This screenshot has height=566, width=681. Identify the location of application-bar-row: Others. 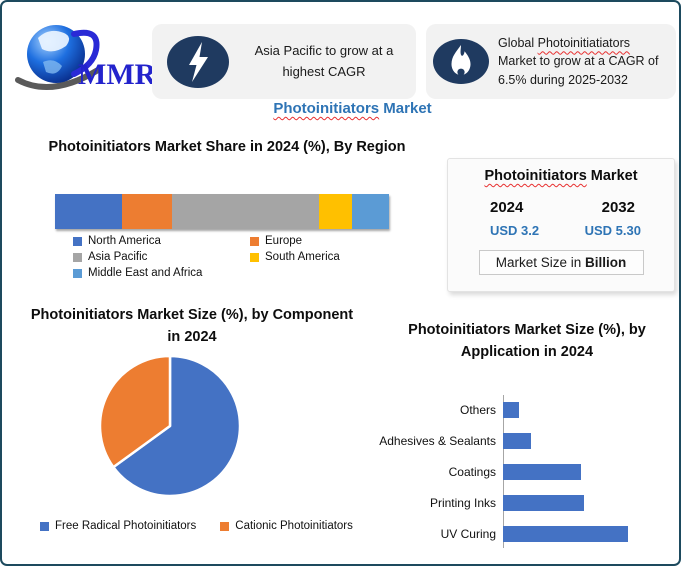
(493, 409).